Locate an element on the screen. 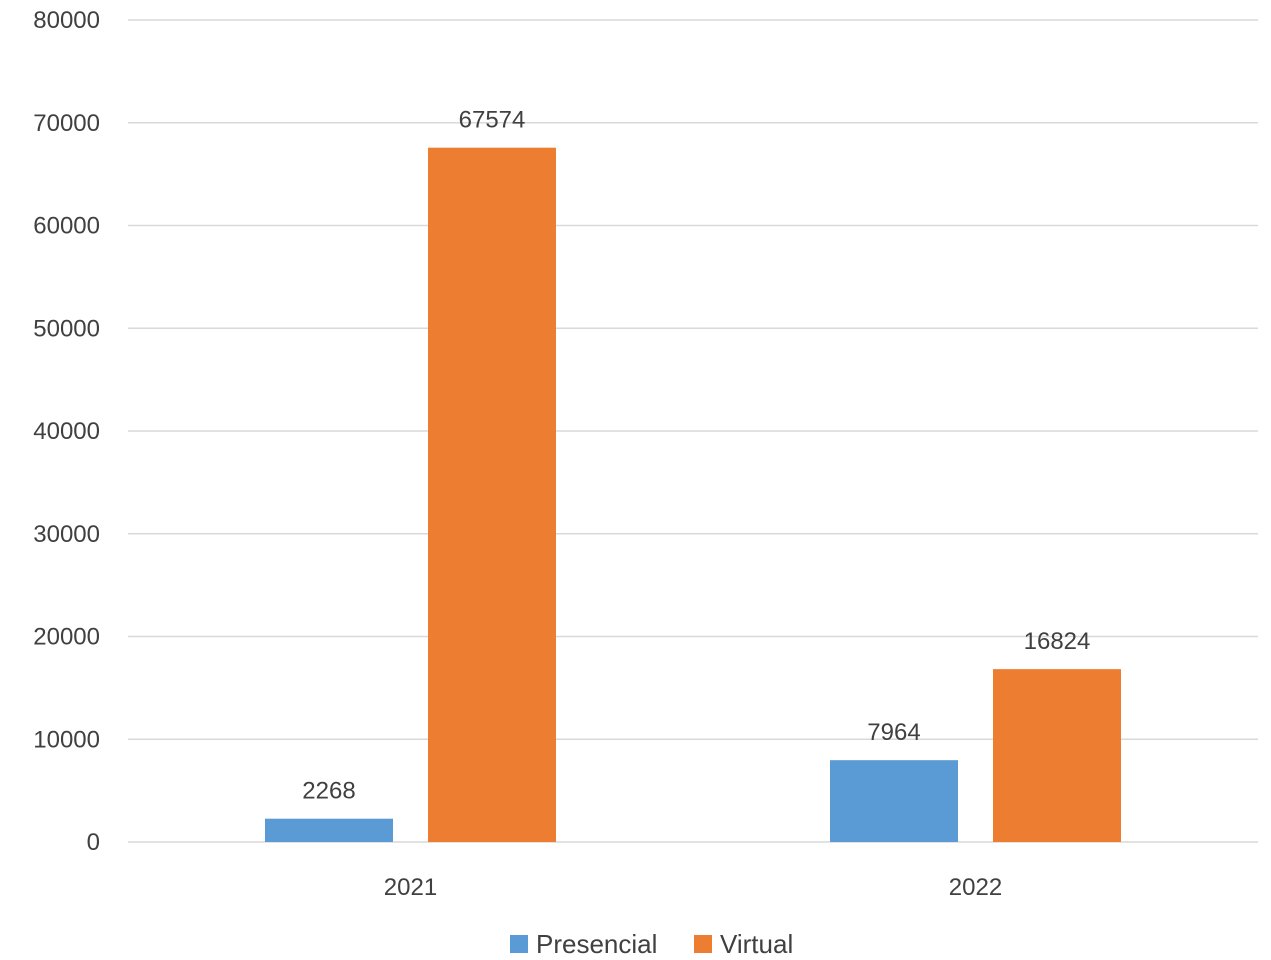 The image size is (1271, 960). x-tick-label: 2021 is located at coordinates (410, 887).